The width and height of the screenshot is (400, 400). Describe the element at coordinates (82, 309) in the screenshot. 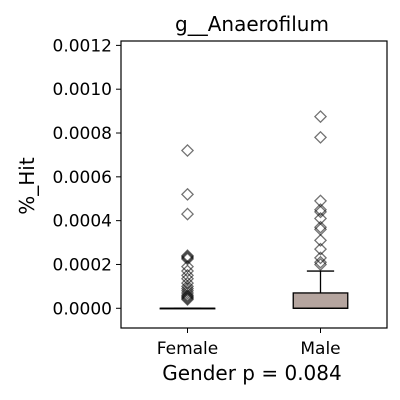

I see `y-tick-label: 0.0000` at that location.